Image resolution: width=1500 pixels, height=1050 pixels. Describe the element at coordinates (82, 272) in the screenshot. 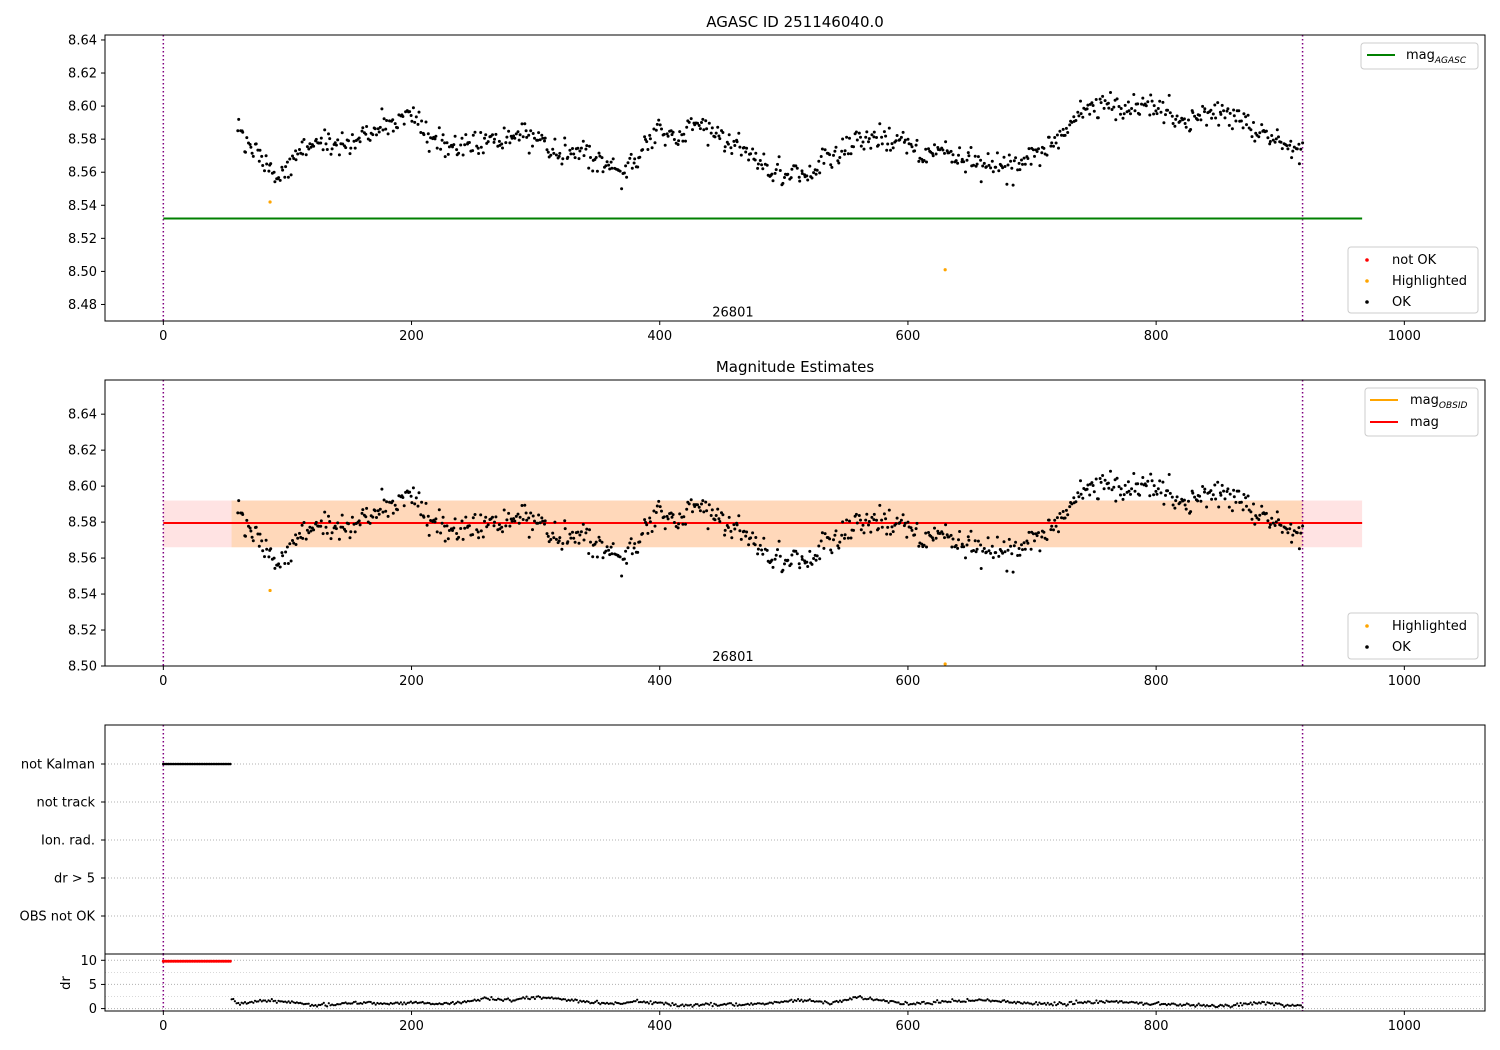

I see `top-ytick-label: 8.50` at that location.